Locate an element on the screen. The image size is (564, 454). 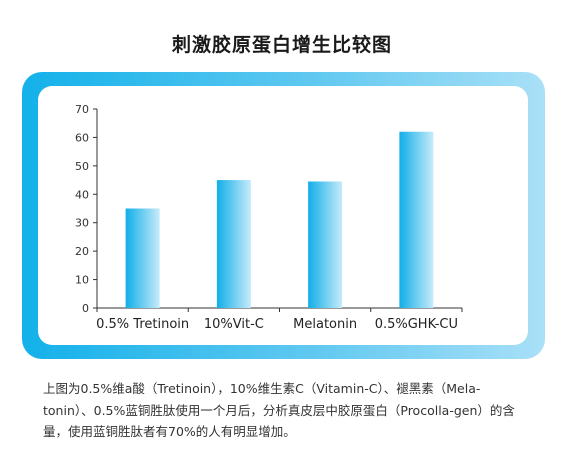
y-tick-label: 0 is located at coordinates (85, 308).